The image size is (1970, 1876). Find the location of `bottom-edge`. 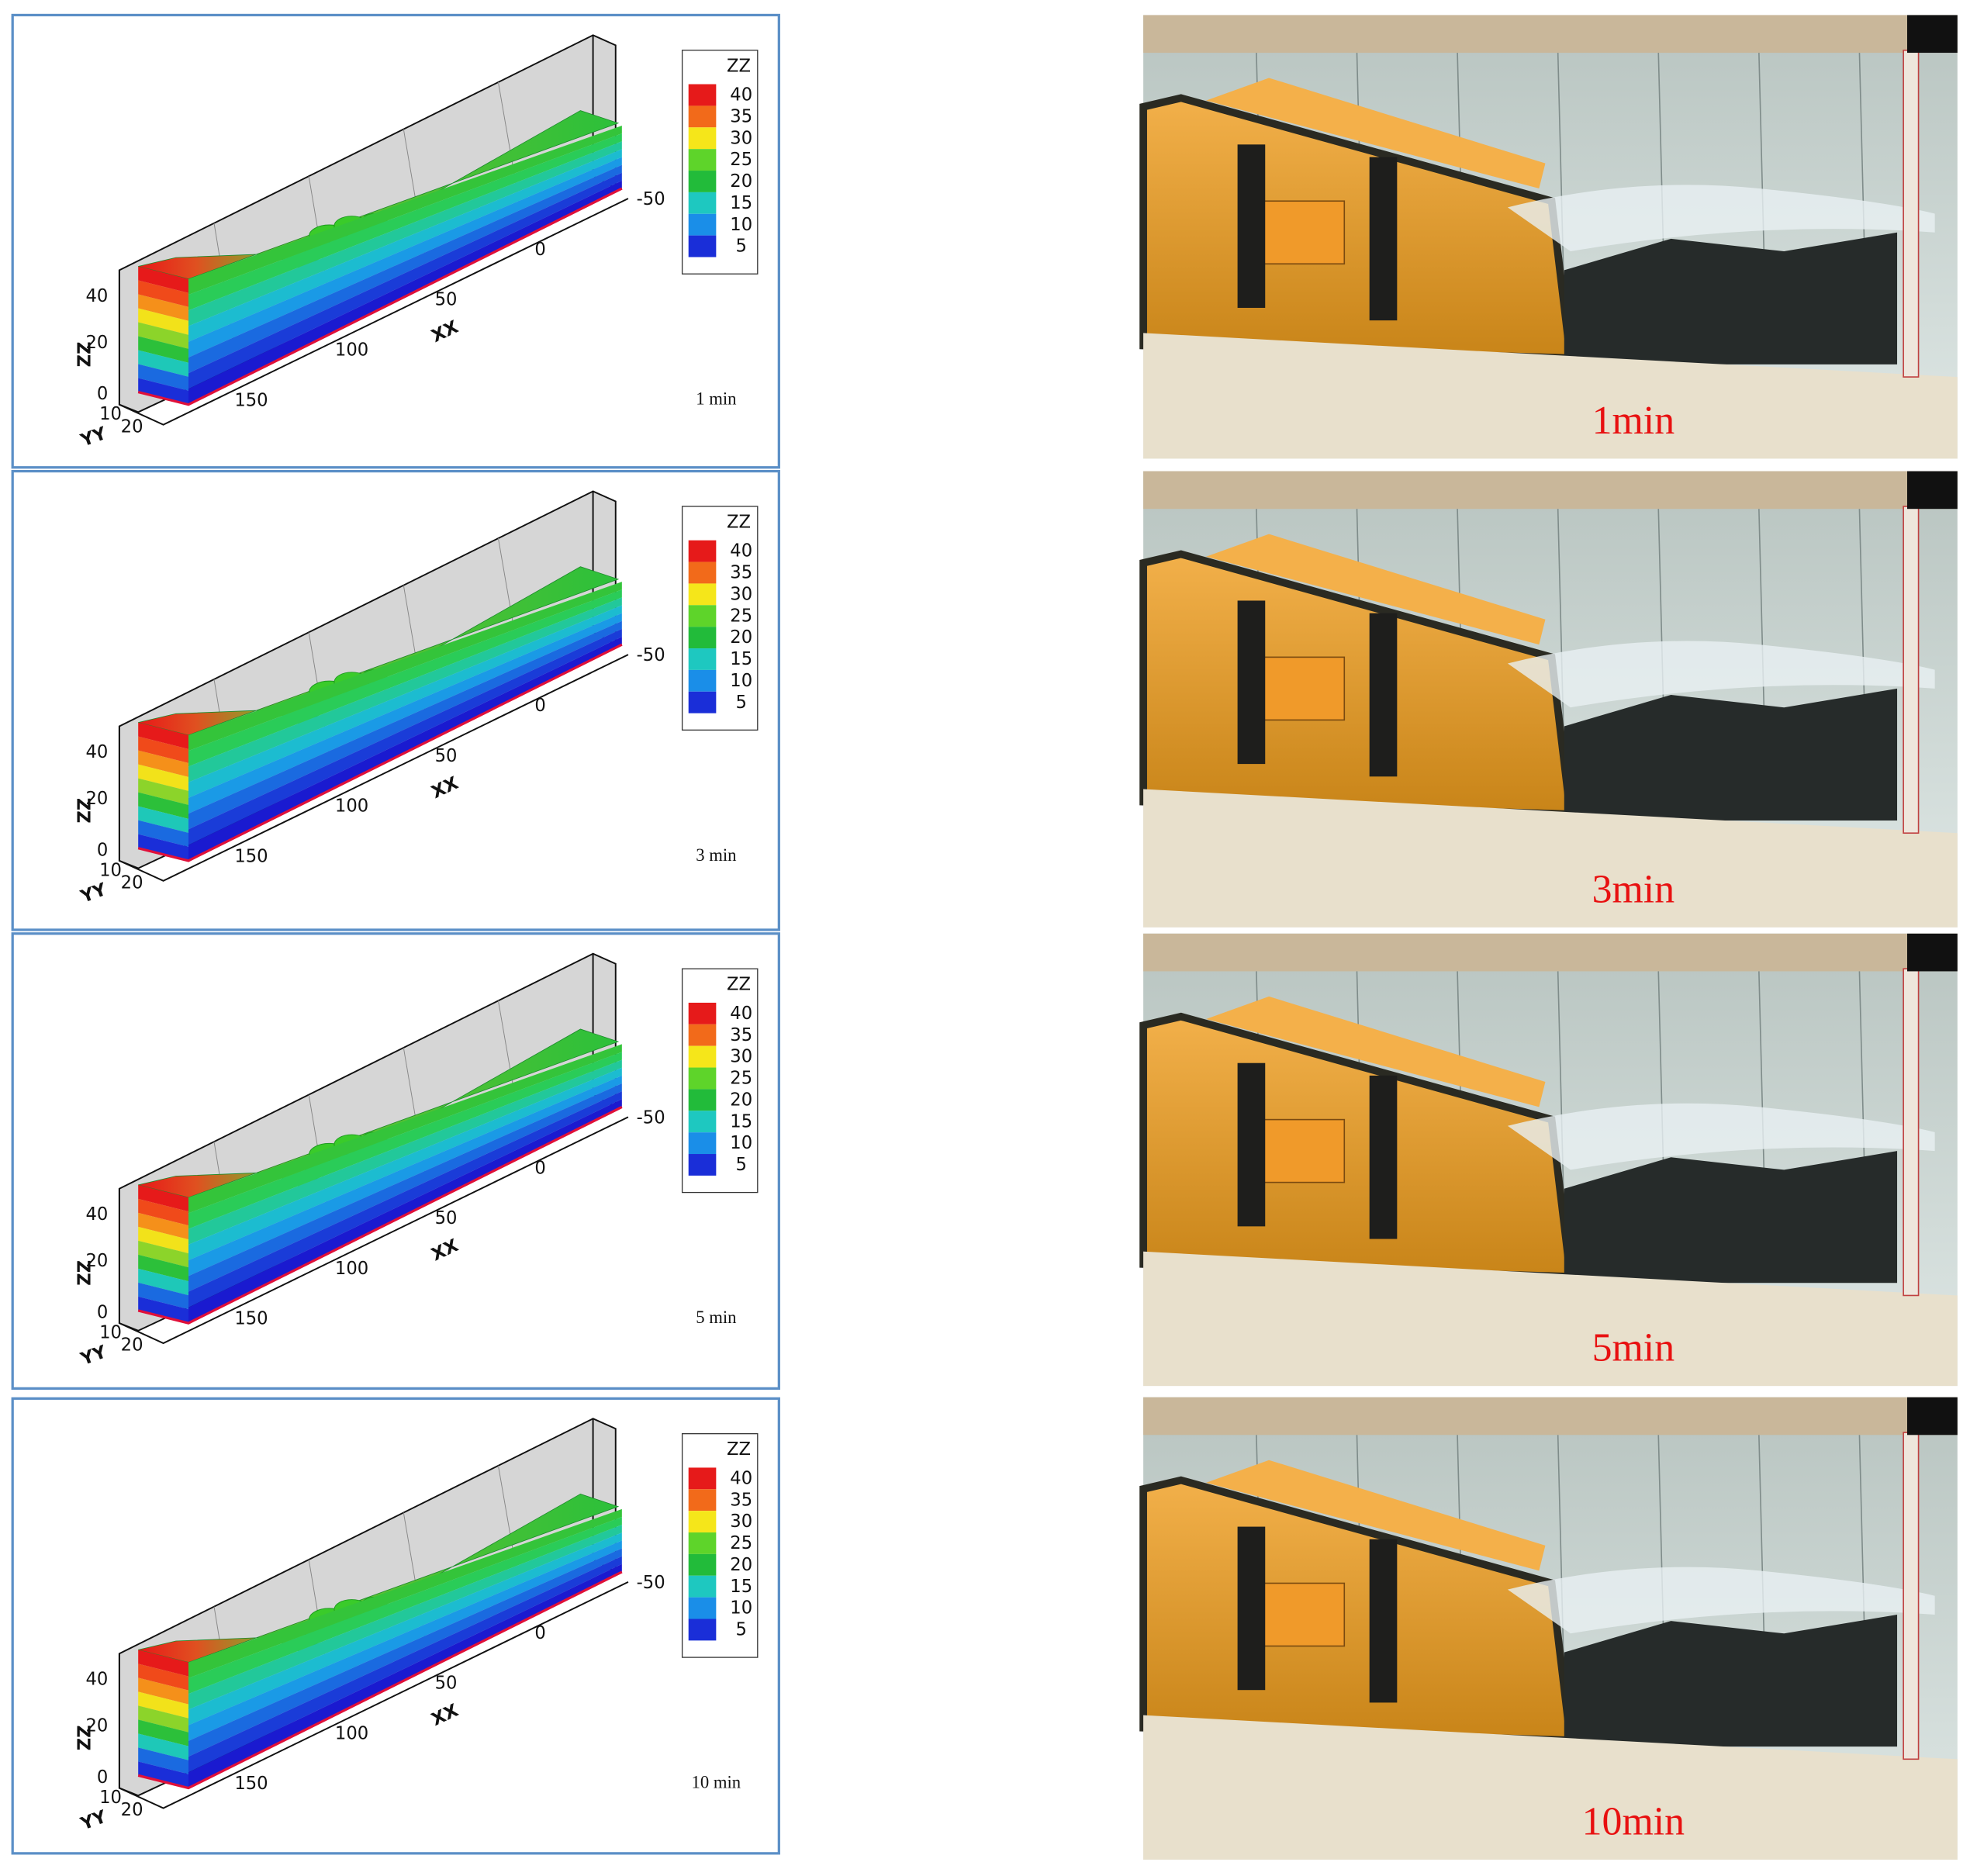

bottom-edge is located at coordinates (380, 1680).